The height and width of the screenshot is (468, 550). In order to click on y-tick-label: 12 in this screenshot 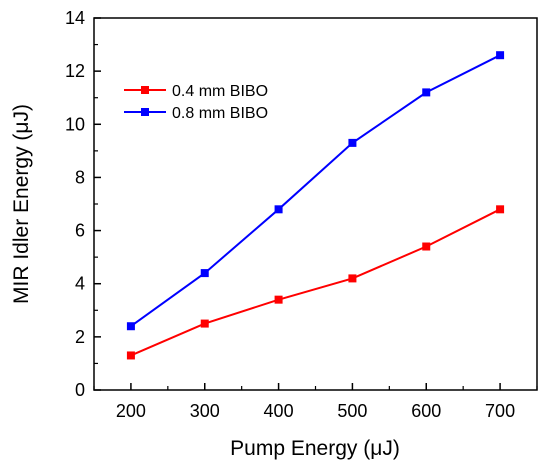, I will do `click(75, 71)`.